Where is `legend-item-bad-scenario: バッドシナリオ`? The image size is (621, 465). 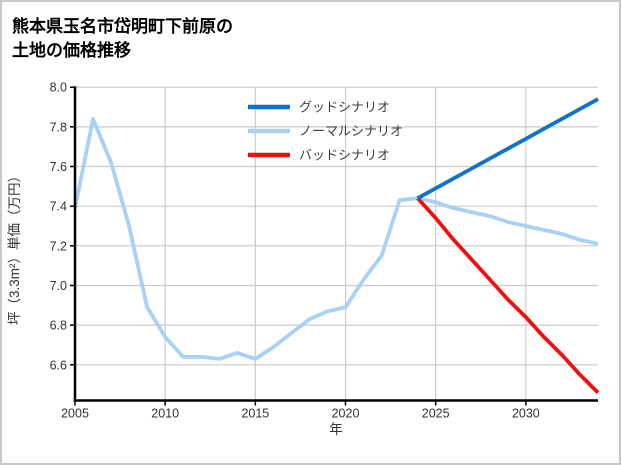
legend-item-bad-scenario: バッドシナリオ is located at coordinates (319, 155).